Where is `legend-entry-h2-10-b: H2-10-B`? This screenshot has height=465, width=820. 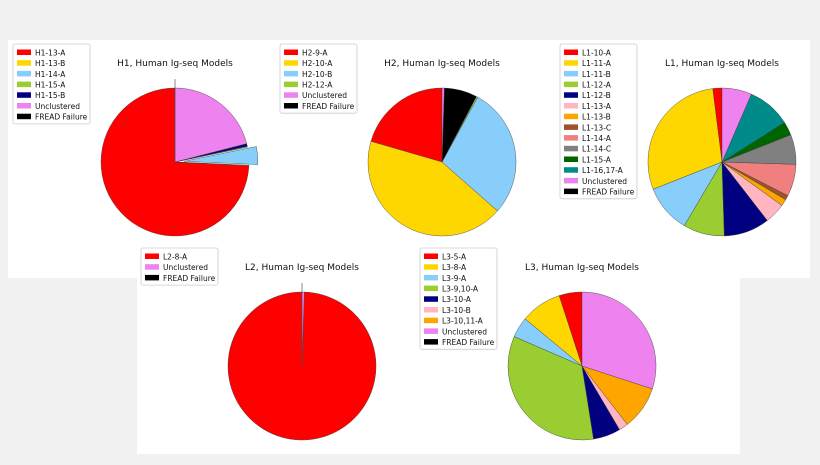
legend-entry-h2-10-b: H2-10-B is located at coordinates (317, 74).